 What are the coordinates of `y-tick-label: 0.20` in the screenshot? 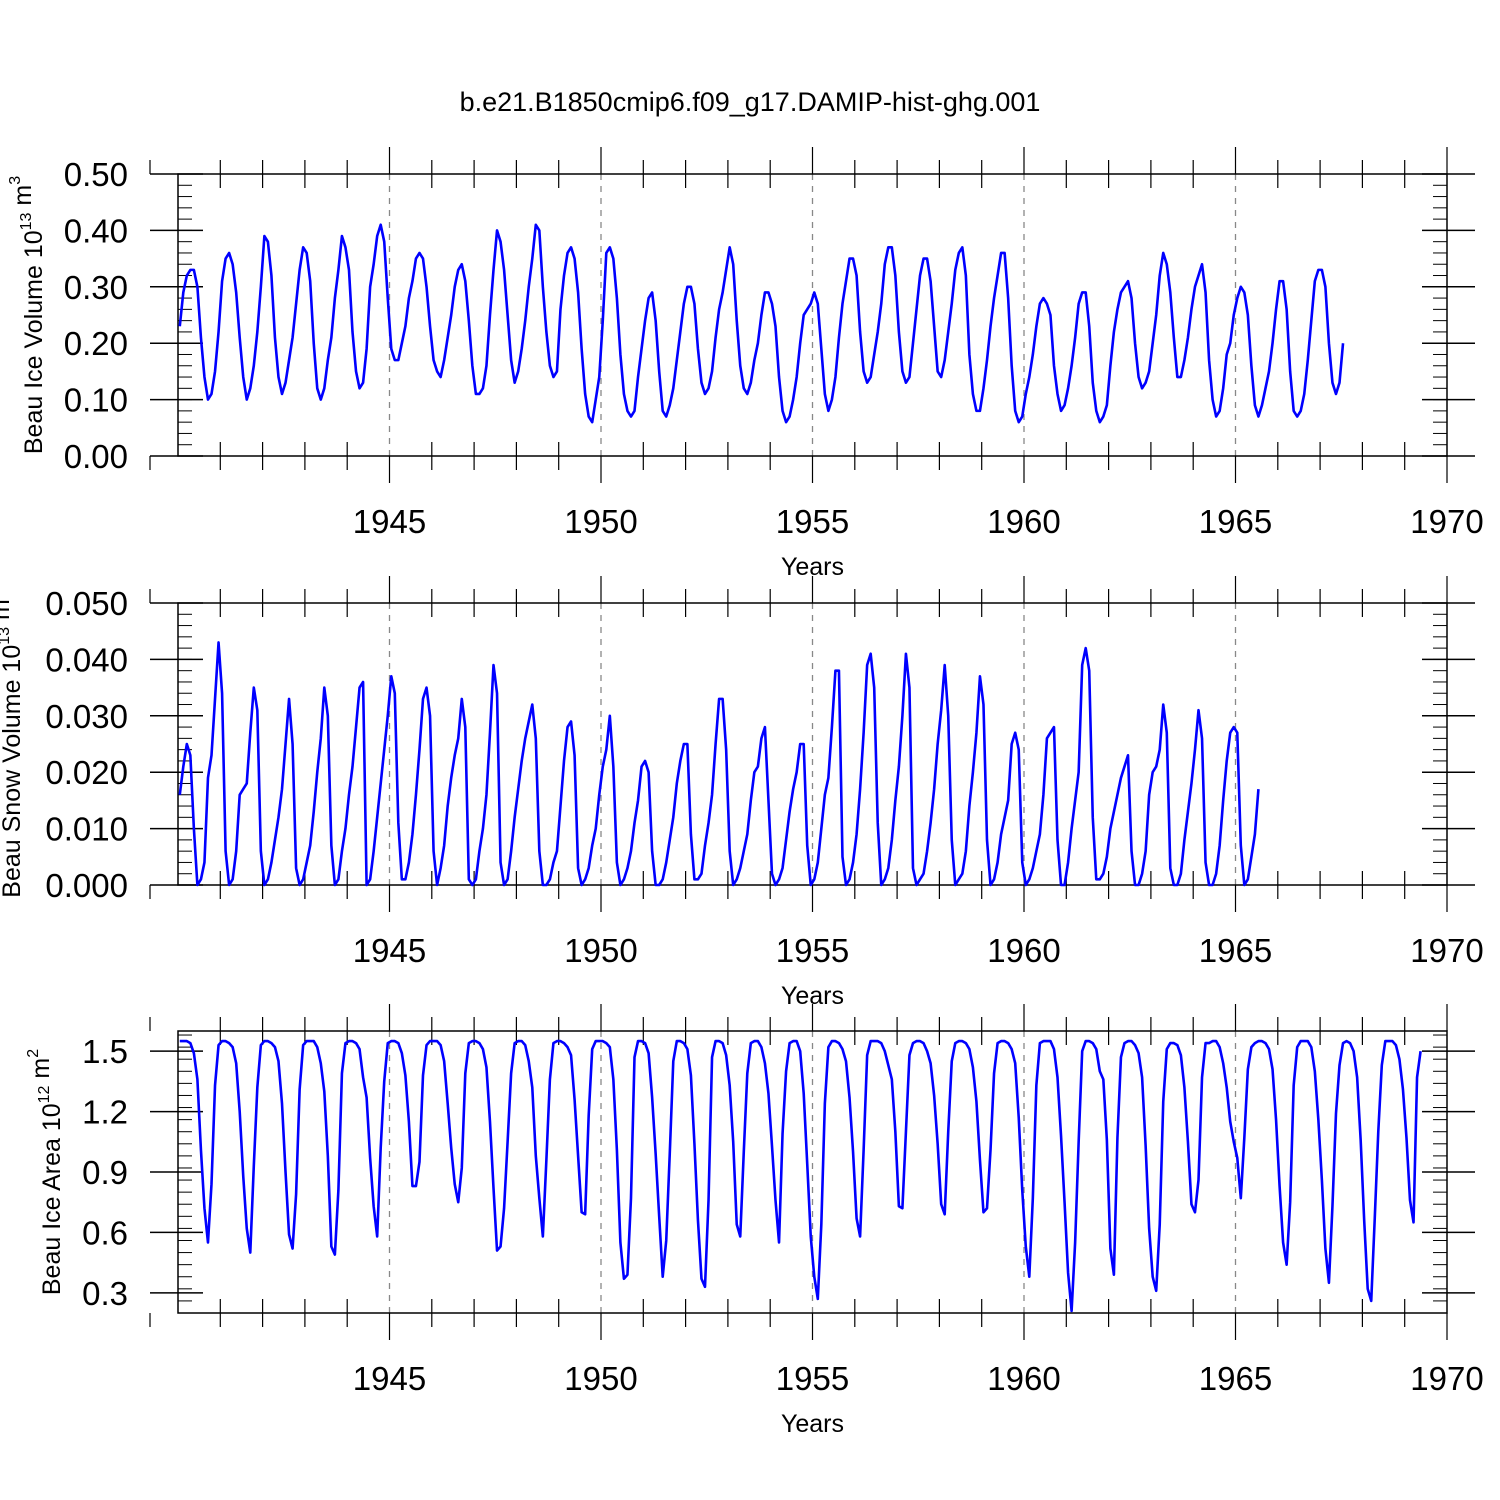 It's located at (96, 343).